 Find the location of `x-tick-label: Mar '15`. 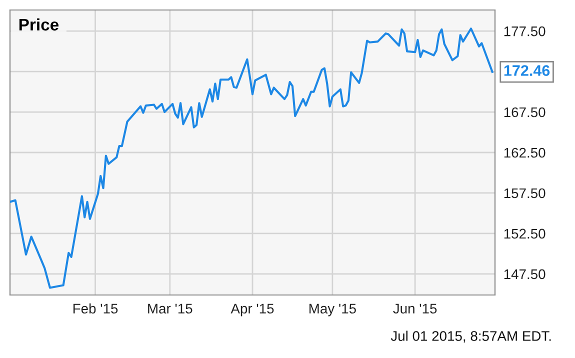

x-tick-label: Mar '15 is located at coordinates (170, 309).